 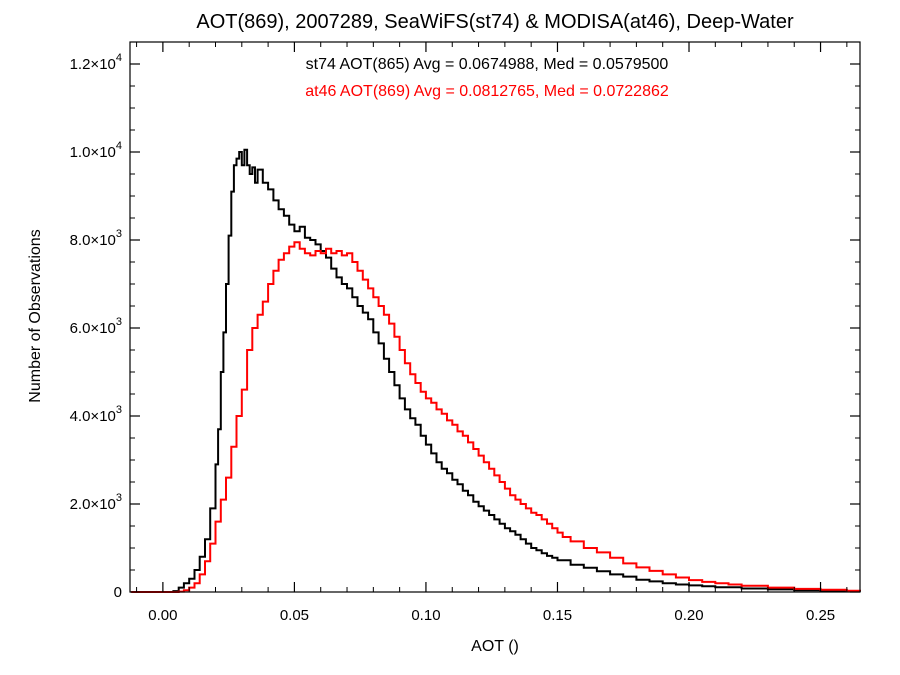 What do you see at coordinates (35, 315) in the screenshot?
I see `y-axis-label: Number of Observations` at bounding box center [35, 315].